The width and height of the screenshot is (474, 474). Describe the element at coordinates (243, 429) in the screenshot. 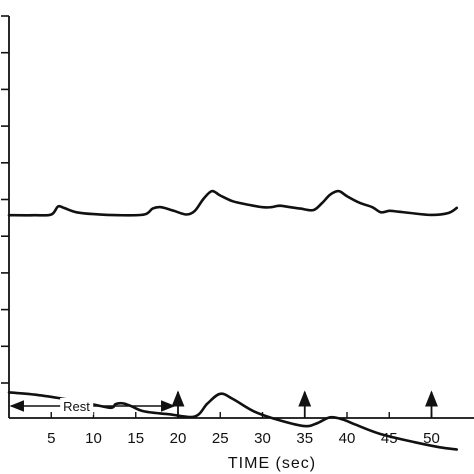

I see `x-ticks: 5 10 15 20 25 30 35 40 45 50` at that location.